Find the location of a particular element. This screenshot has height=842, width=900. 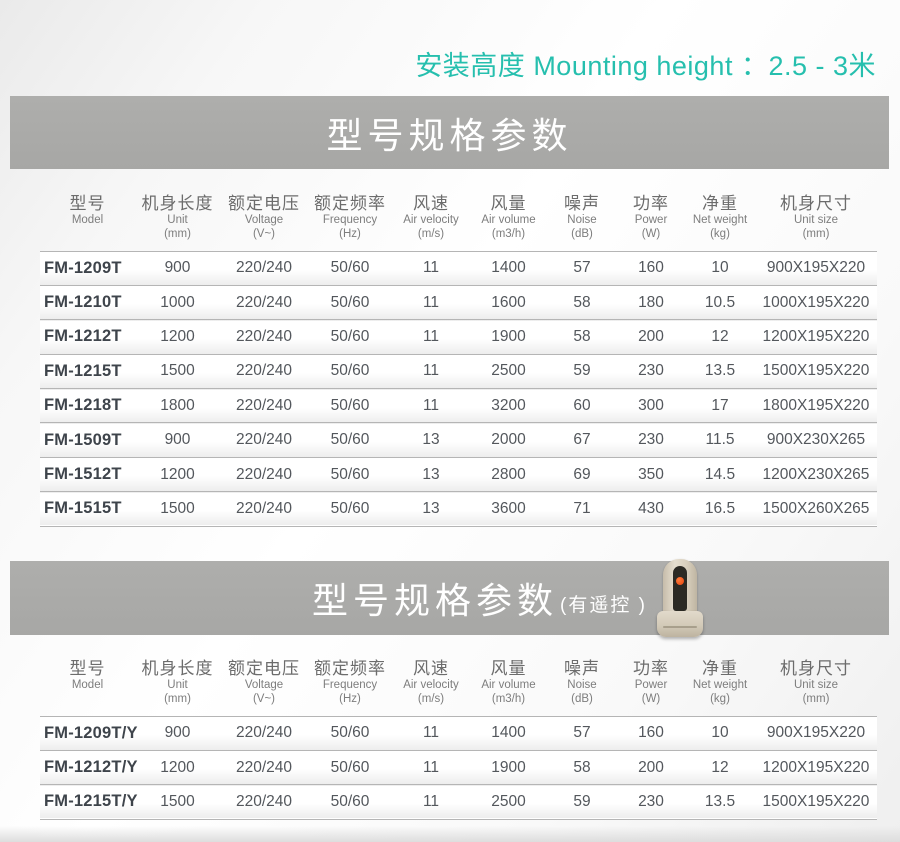

column-header-cn: 净重 is located at coordinates (720, 668).